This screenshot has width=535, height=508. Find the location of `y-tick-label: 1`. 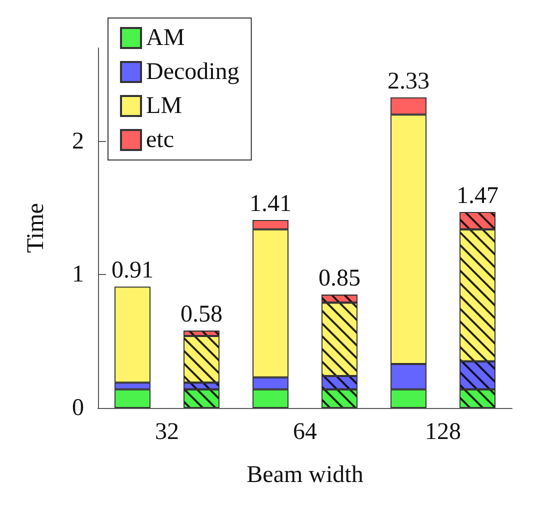

y-tick-label: 1 is located at coordinates (78, 275).